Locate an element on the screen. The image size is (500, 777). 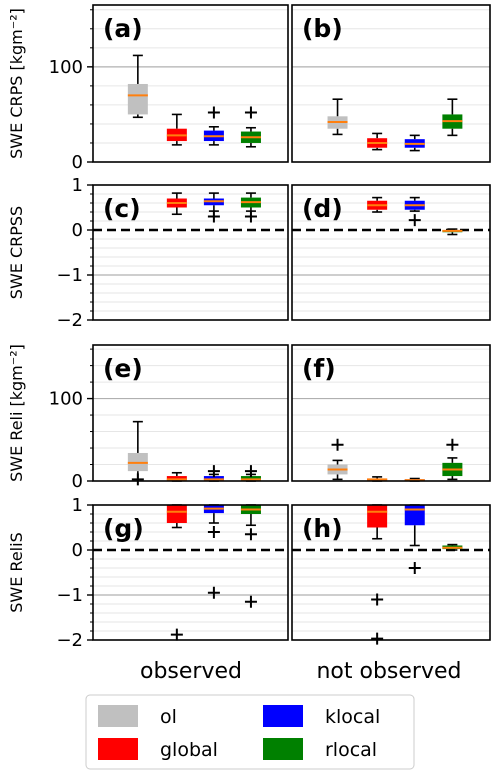
legend: ol global klocal rlocal is located at coordinates (250, 732).